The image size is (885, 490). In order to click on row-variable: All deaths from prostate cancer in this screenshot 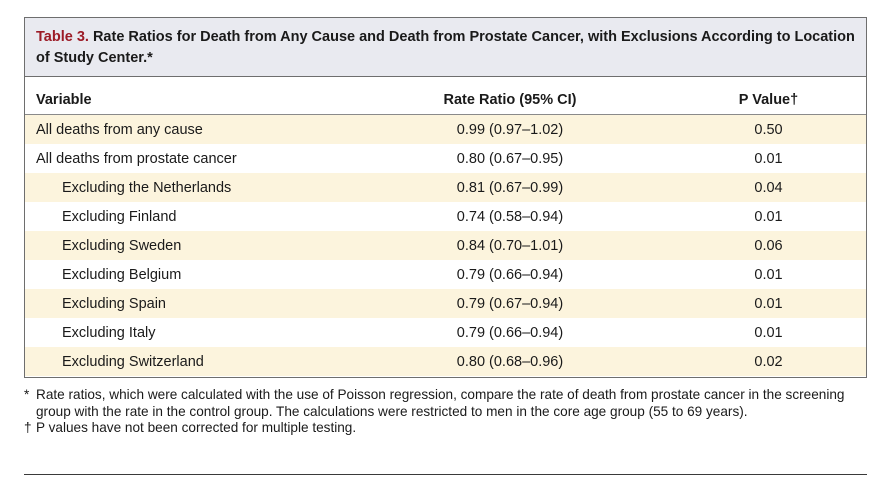, I will do `click(136, 158)`.